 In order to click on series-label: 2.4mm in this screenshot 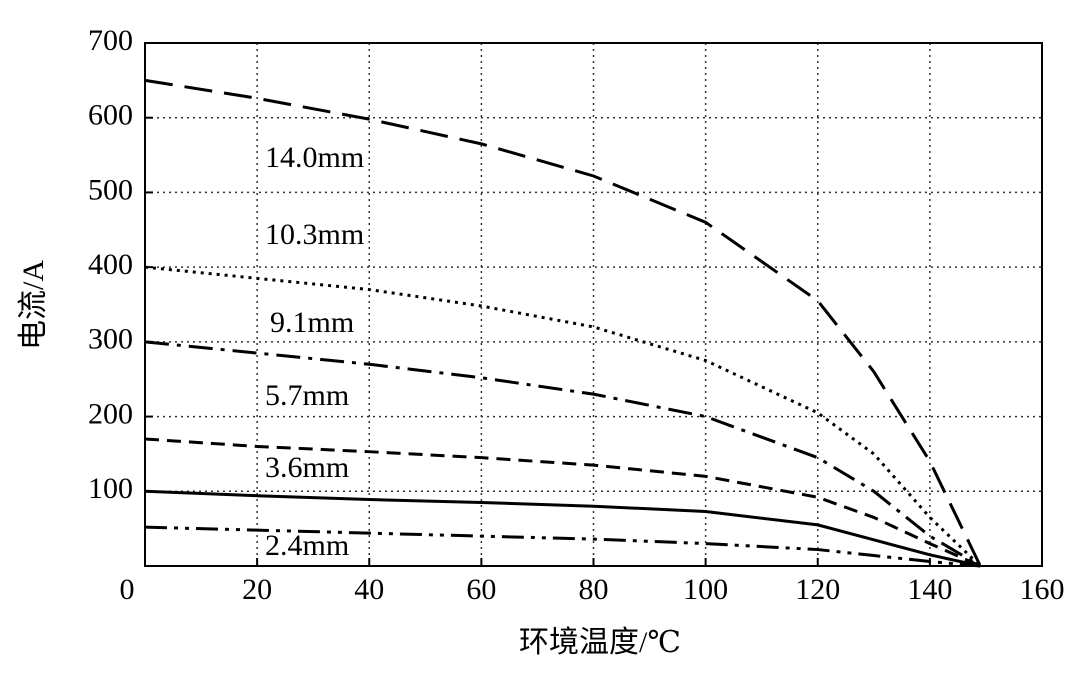, I will do `click(307, 545)`.